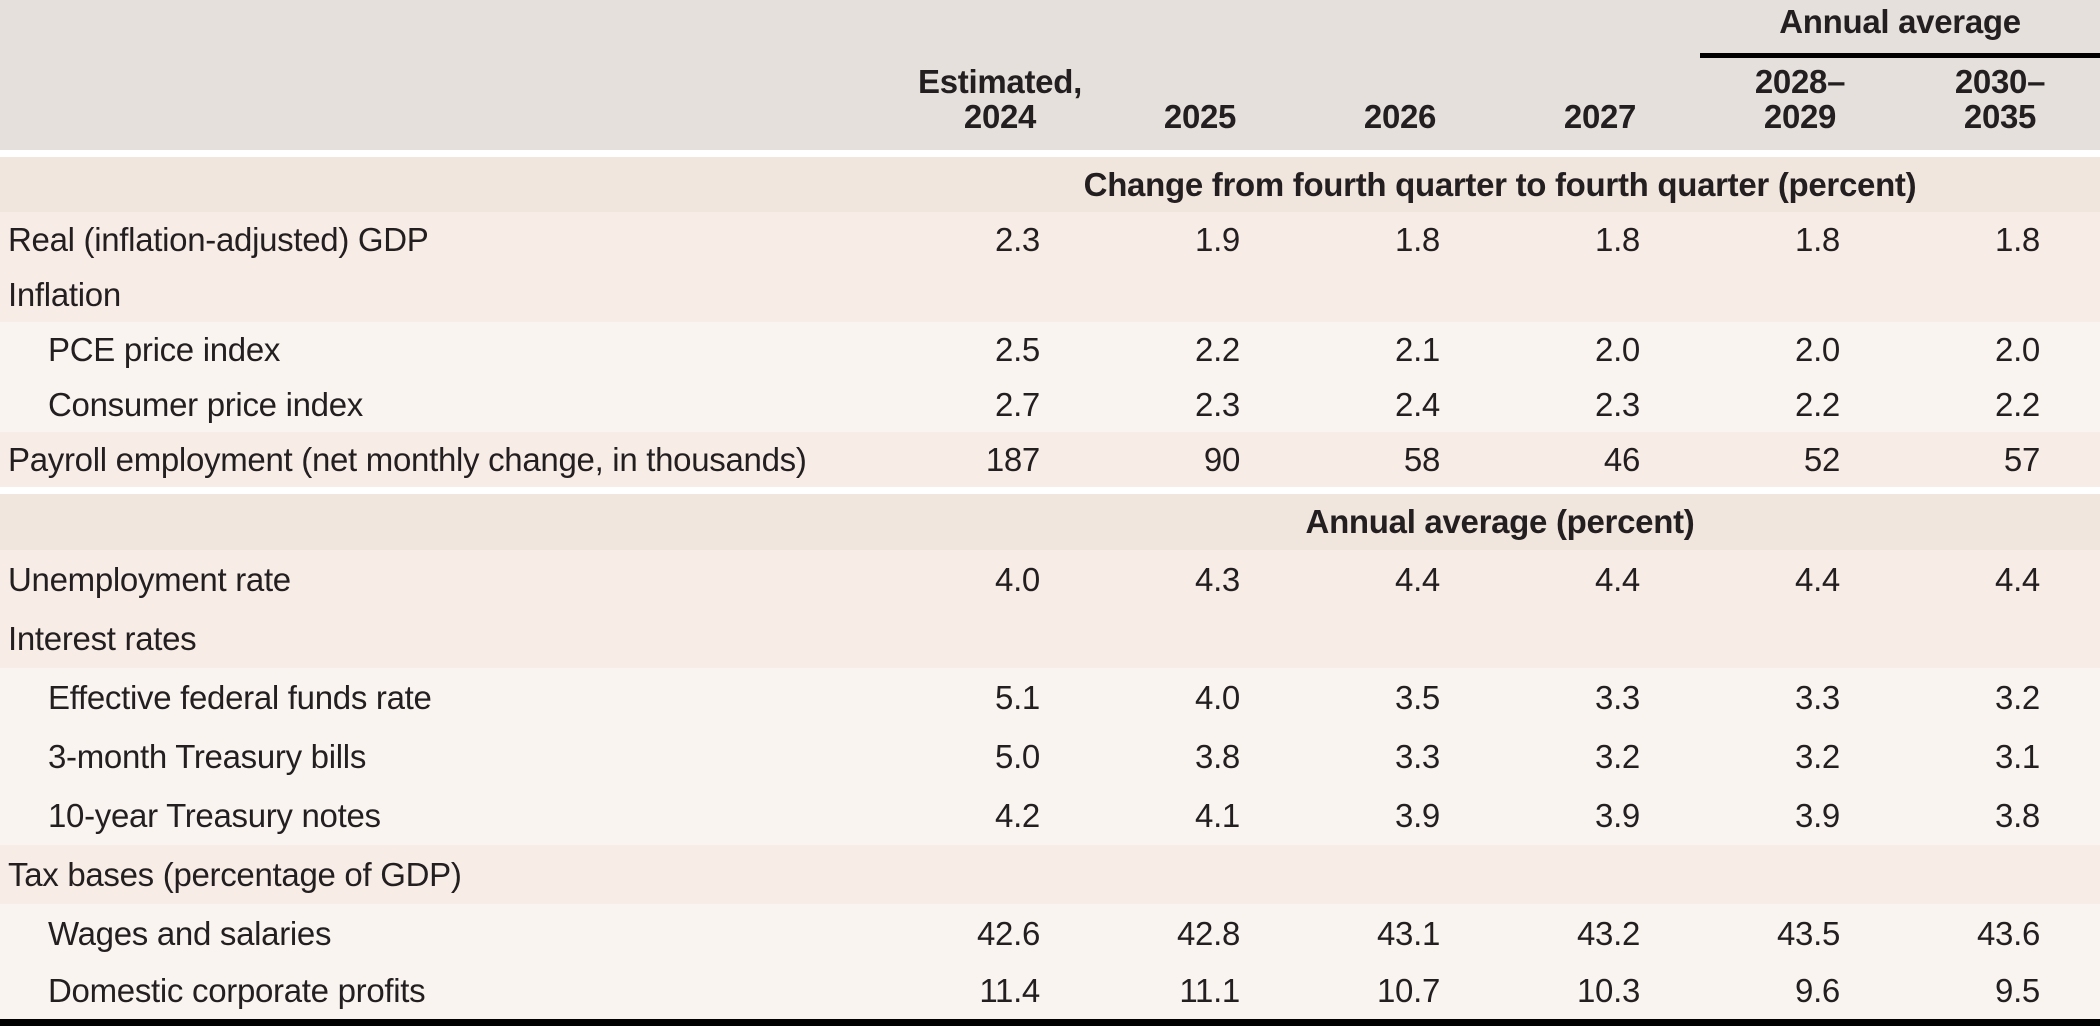 The width and height of the screenshot is (2100, 1032). Describe the element at coordinates (850, 27) in the screenshot. I see `empty-header-cell` at that location.